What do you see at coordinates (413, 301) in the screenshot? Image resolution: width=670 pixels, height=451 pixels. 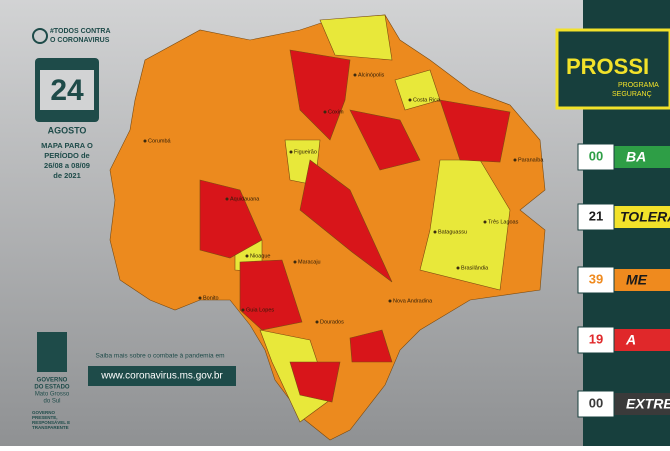 I see `city-label: Nova Andradina` at bounding box center [413, 301].